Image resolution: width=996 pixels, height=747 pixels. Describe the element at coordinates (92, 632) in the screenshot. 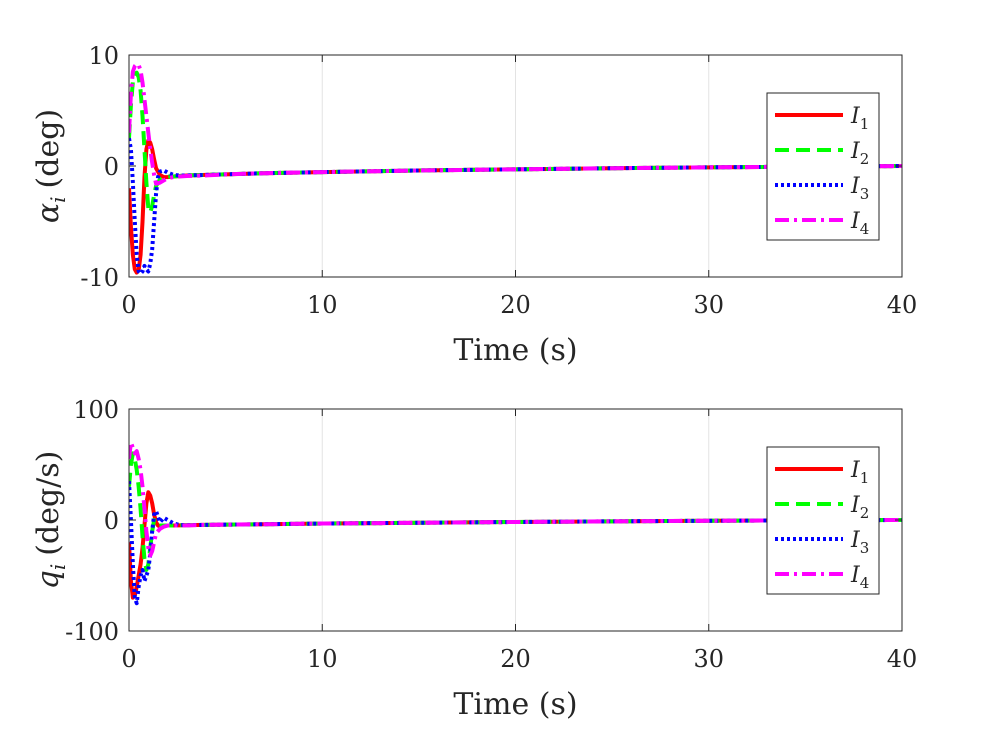

I see `y-tick-label: -100` at that location.